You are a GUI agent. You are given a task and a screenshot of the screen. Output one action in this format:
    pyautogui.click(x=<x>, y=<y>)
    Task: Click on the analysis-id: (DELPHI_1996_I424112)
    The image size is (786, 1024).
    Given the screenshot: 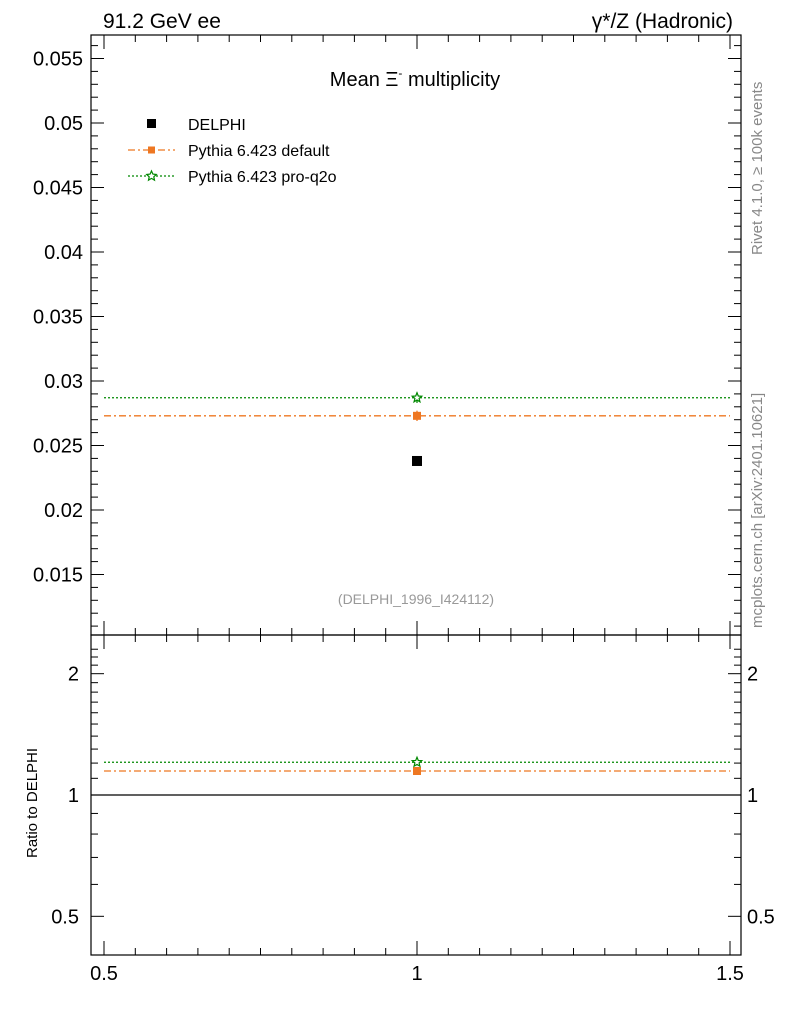 What is the action you would take?
    pyautogui.click(x=416, y=599)
    